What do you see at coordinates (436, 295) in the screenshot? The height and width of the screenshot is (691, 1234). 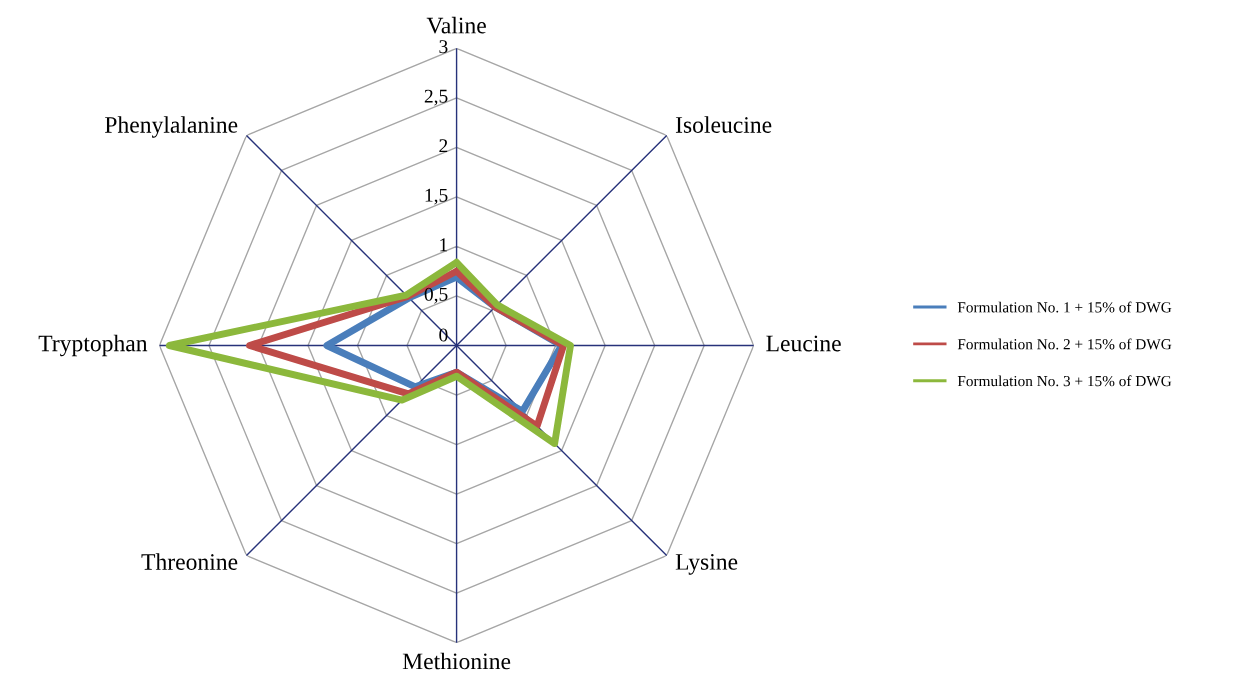 I see `y-tick-label: 0,5` at bounding box center [436, 295].